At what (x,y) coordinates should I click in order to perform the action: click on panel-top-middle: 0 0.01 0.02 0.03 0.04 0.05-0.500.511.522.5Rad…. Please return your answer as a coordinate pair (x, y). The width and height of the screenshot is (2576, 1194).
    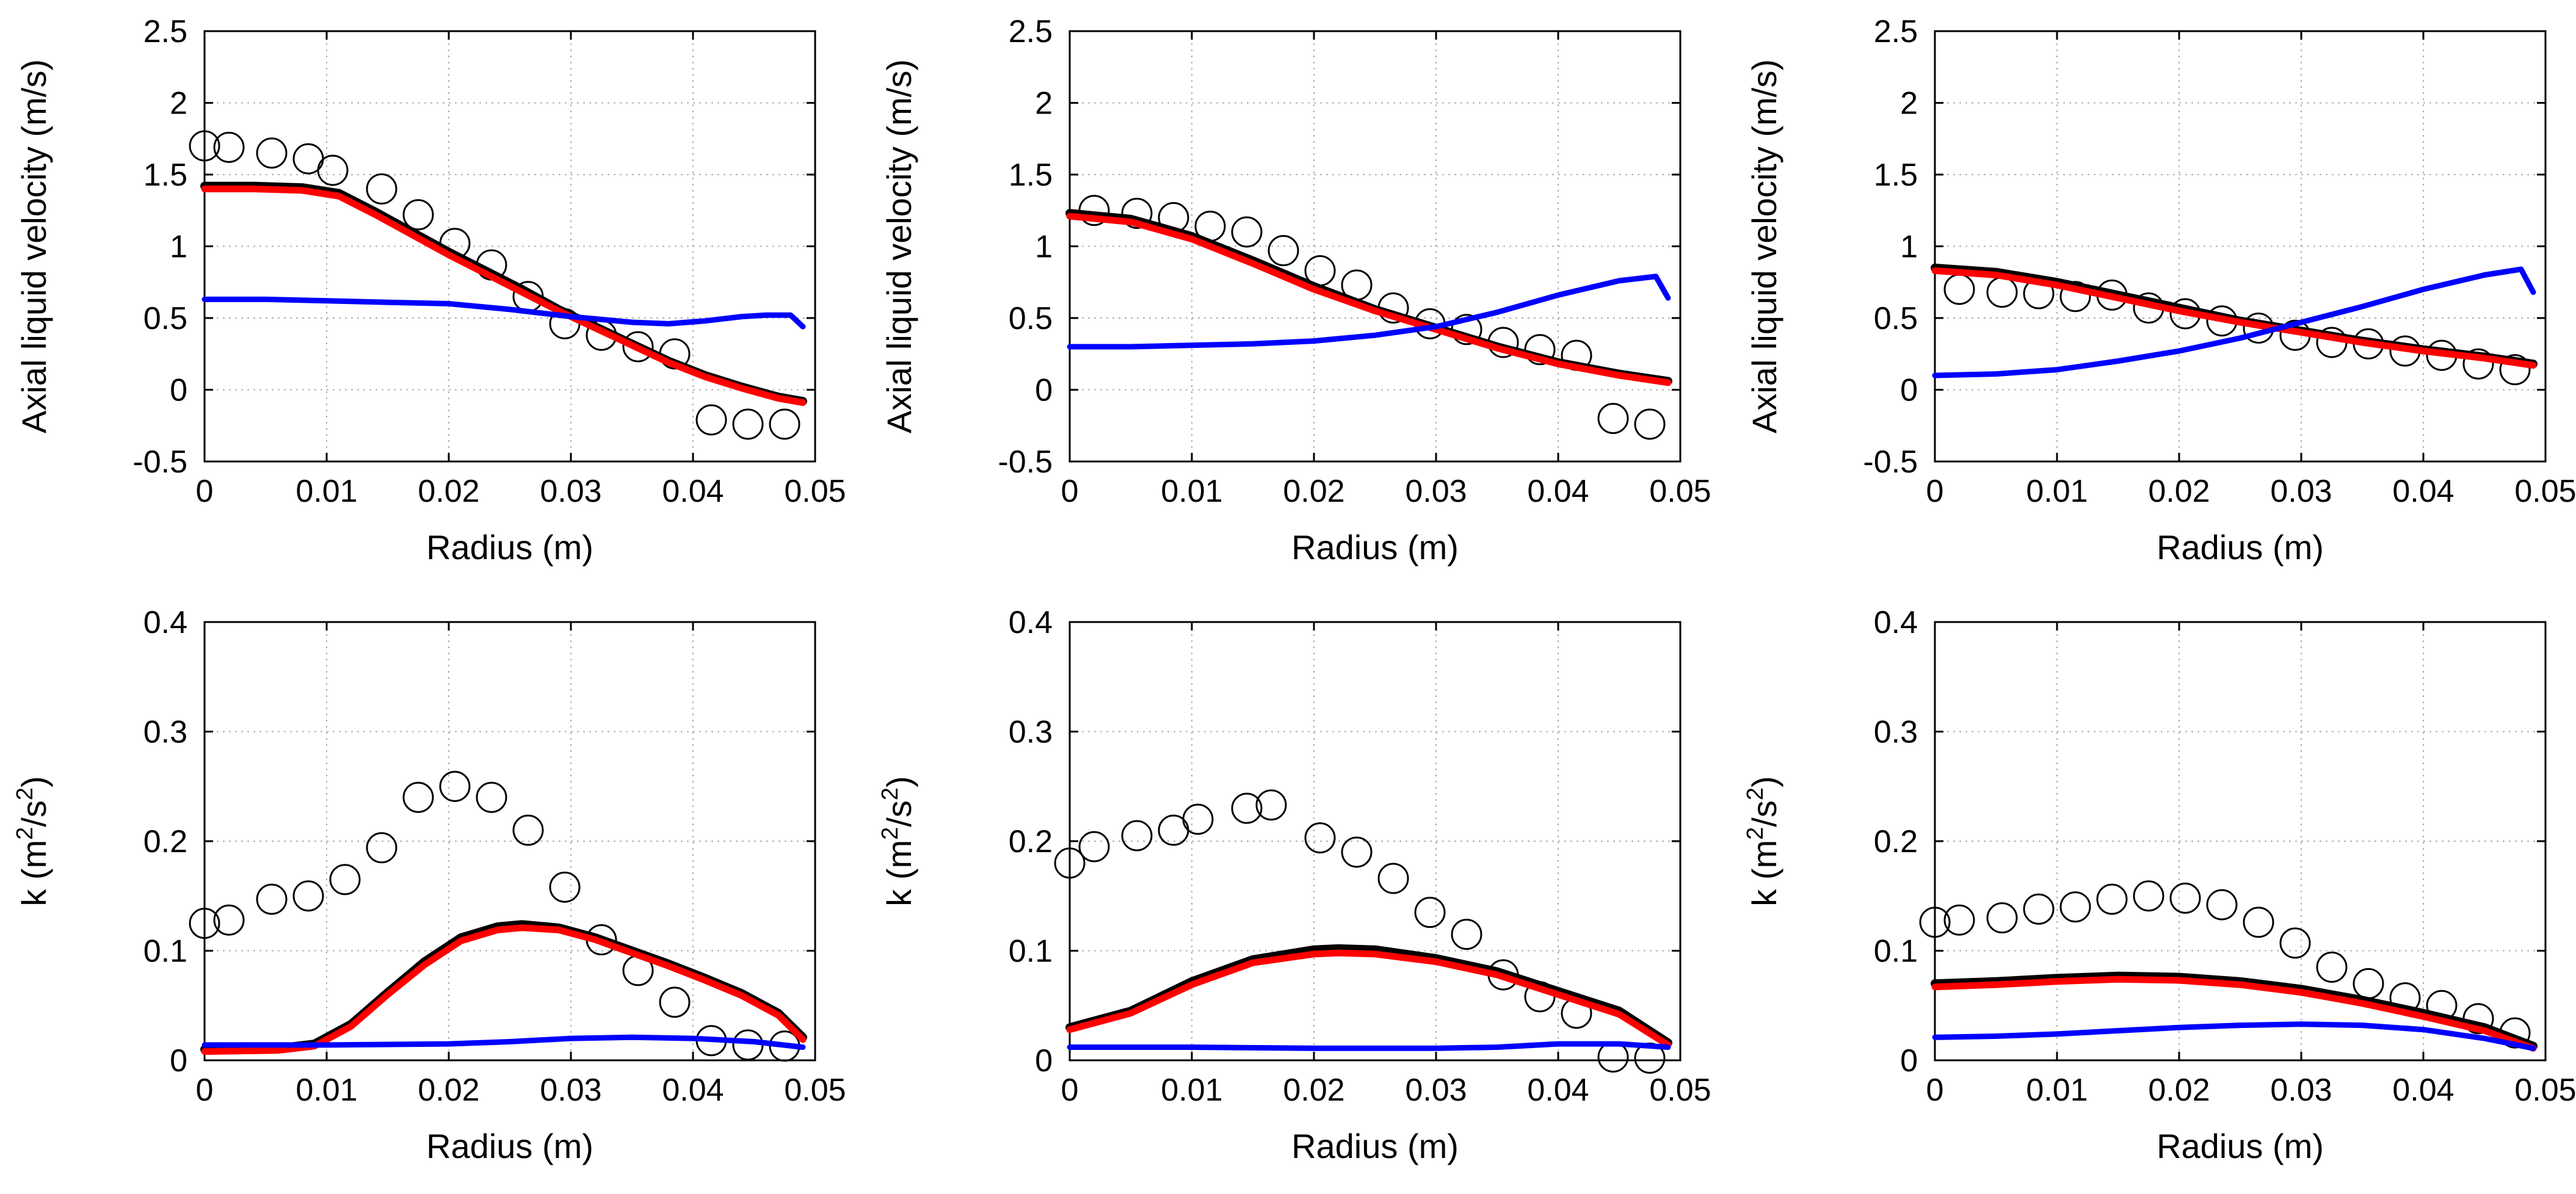
    Looking at the image, I should click on (1295, 290).